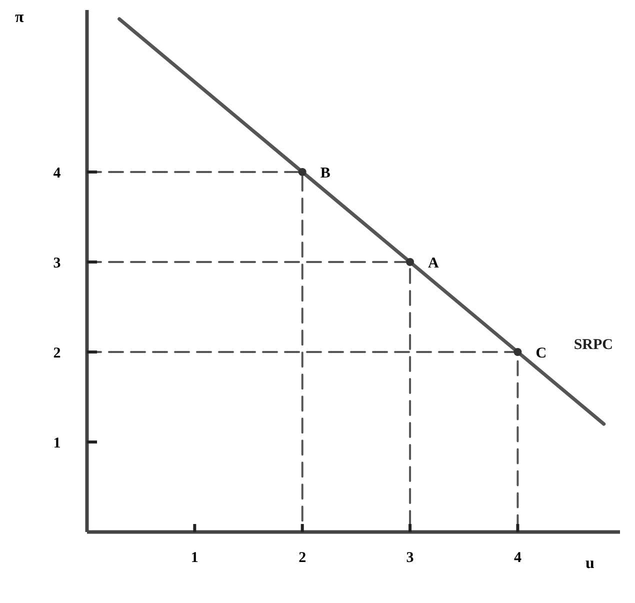  What do you see at coordinates (57, 443) in the screenshot?
I see `y-tick-label: 1` at bounding box center [57, 443].